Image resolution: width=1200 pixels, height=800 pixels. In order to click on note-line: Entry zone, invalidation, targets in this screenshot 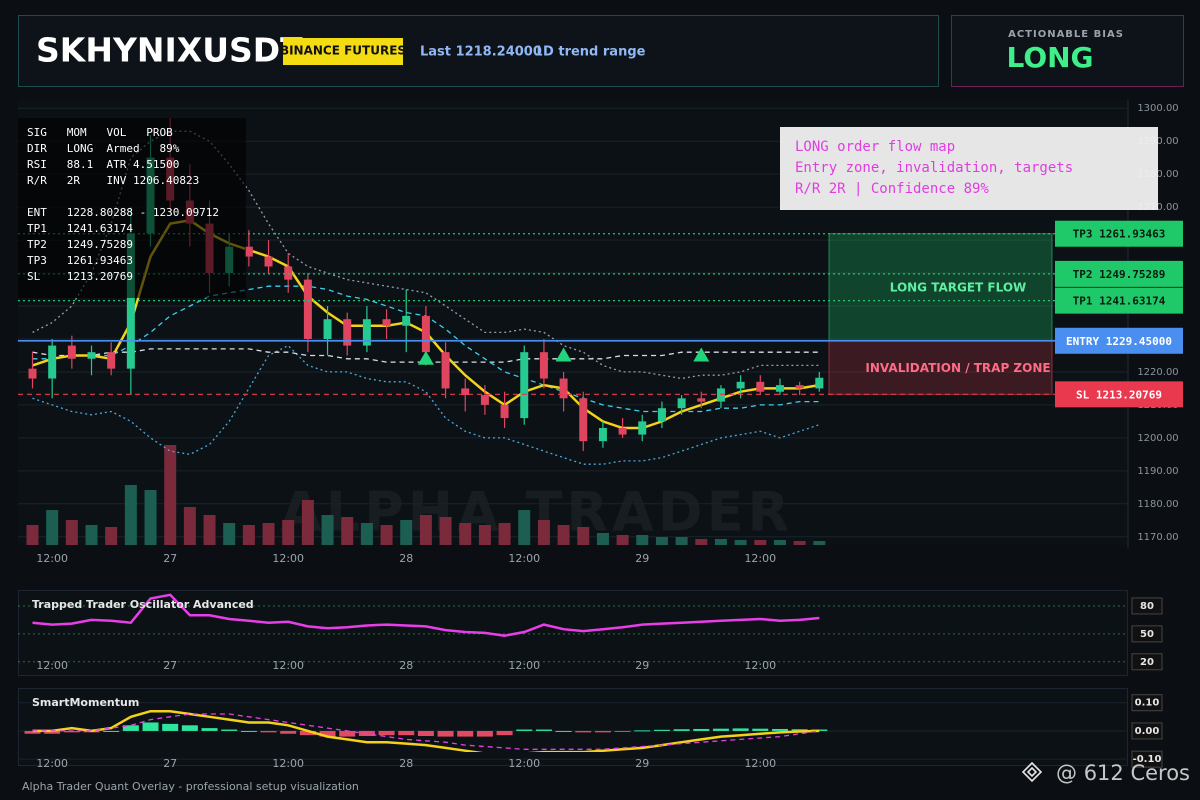, I will do `click(934, 168)`.